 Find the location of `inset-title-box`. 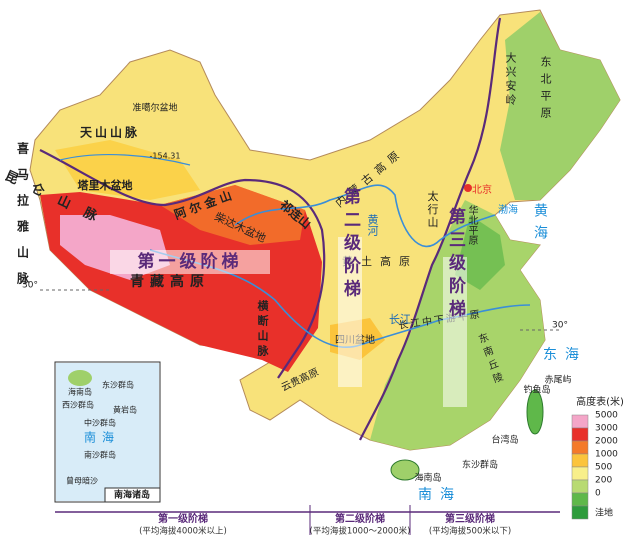

inset-title-box is located at coordinates (132, 495).